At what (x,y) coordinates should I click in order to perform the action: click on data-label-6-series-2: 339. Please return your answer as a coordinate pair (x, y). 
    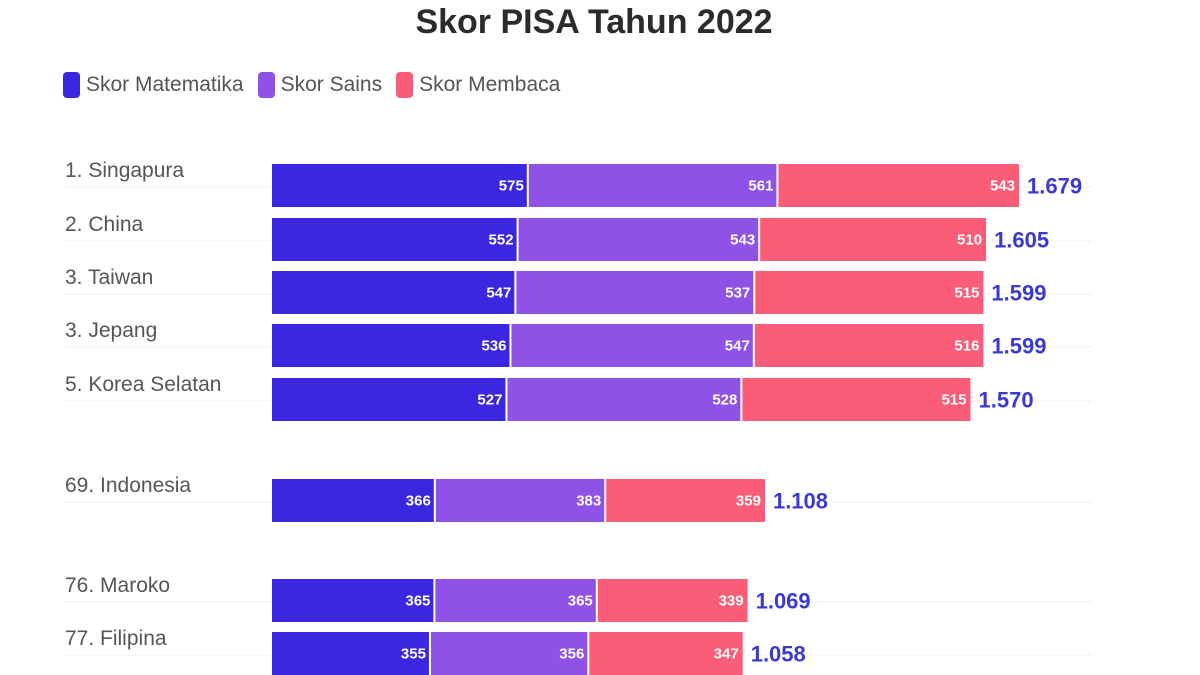
    Looking at the image, I should click on (731, 601).